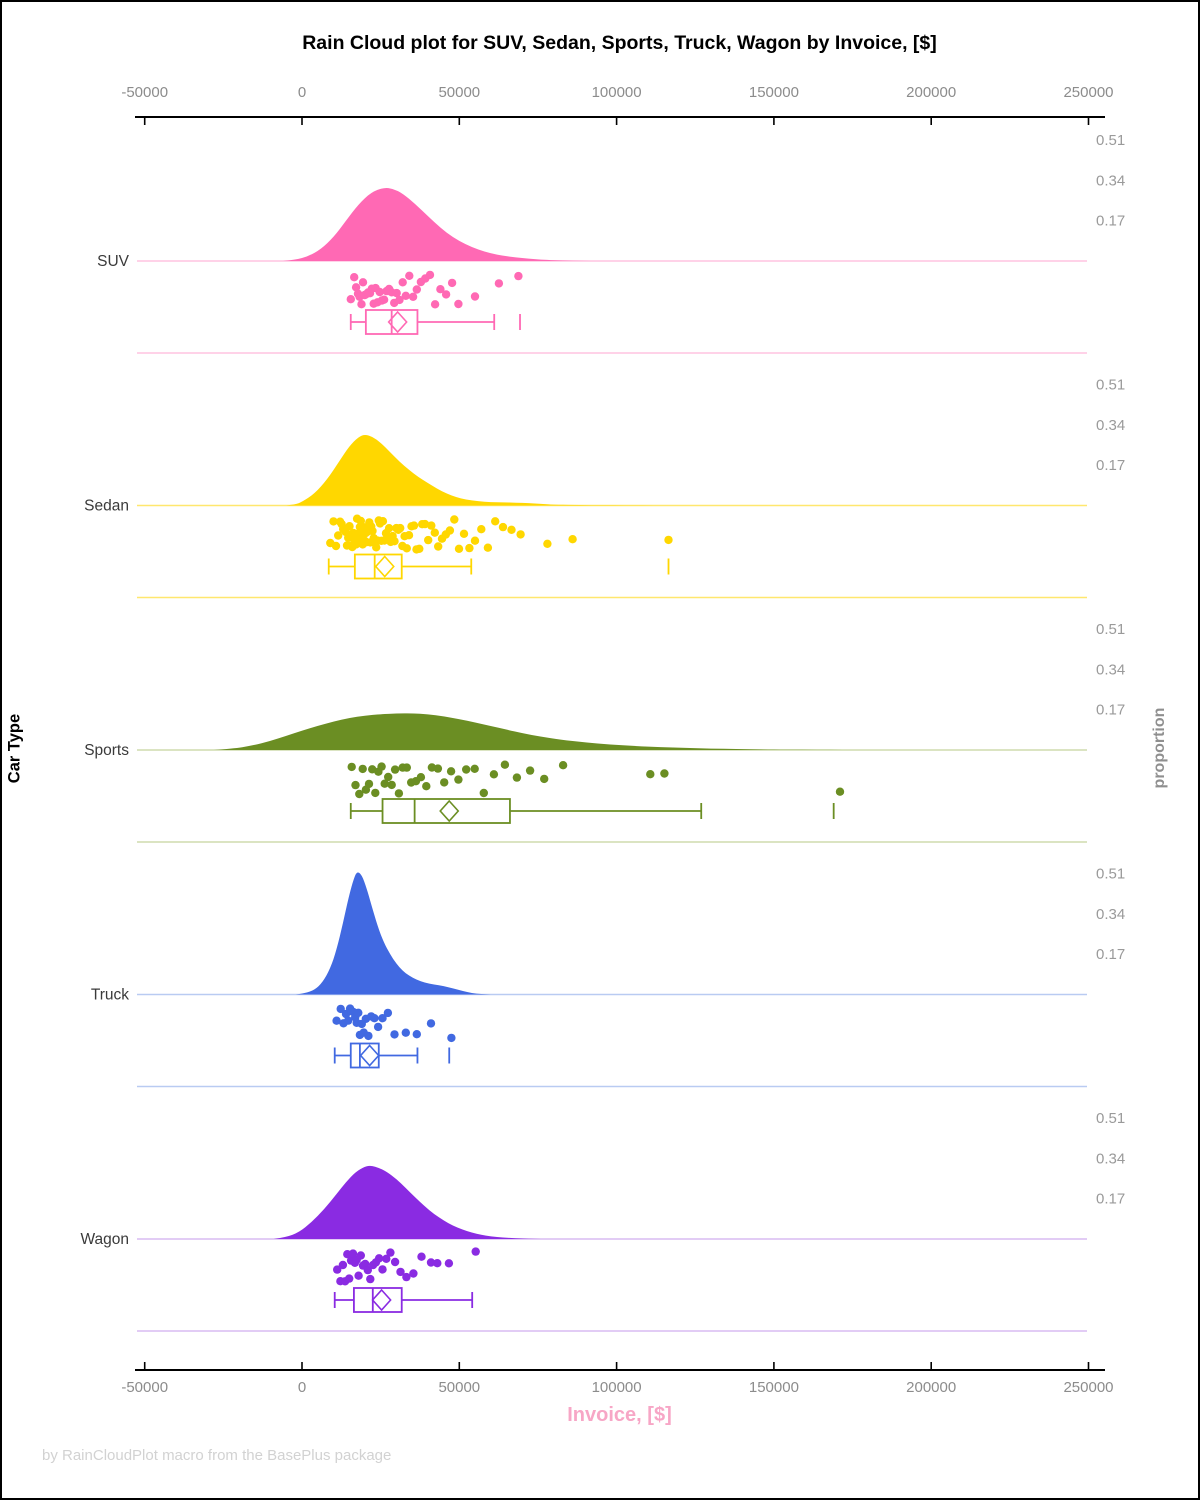  I want to click on category-label: SUV, so click(113, 261).